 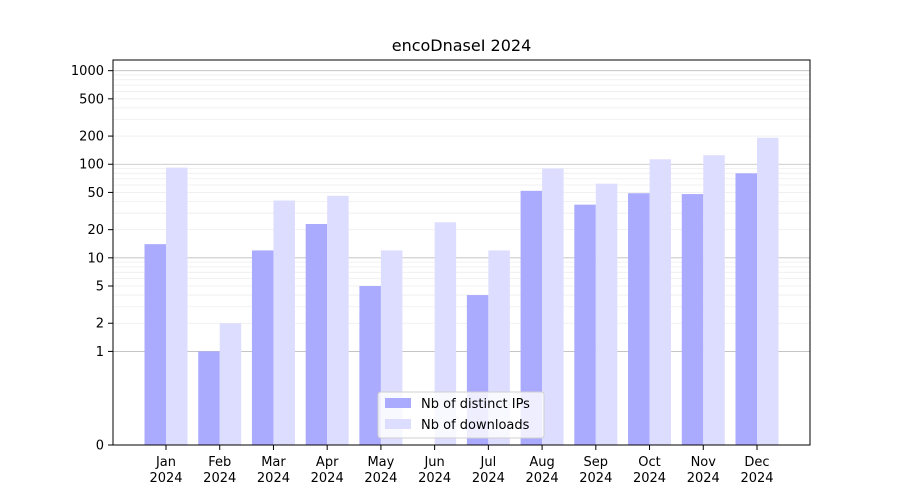 I want to click on legend-swatch-downloads, so click(x=398, y=424).